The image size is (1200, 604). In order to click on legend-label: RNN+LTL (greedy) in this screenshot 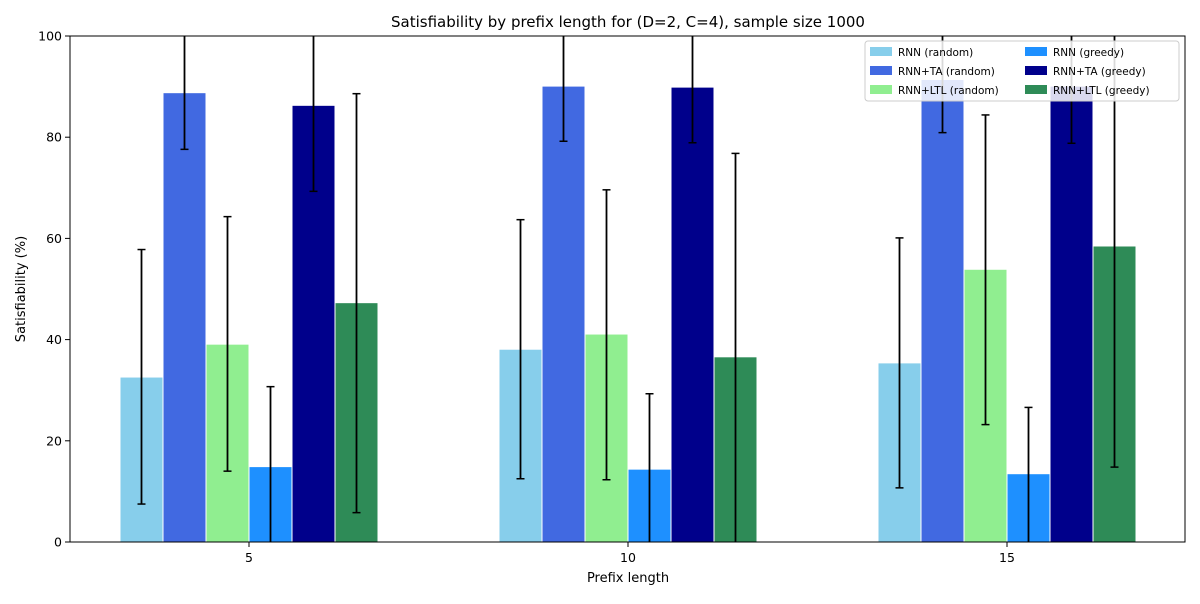, I will do `click(1101, 91)`.